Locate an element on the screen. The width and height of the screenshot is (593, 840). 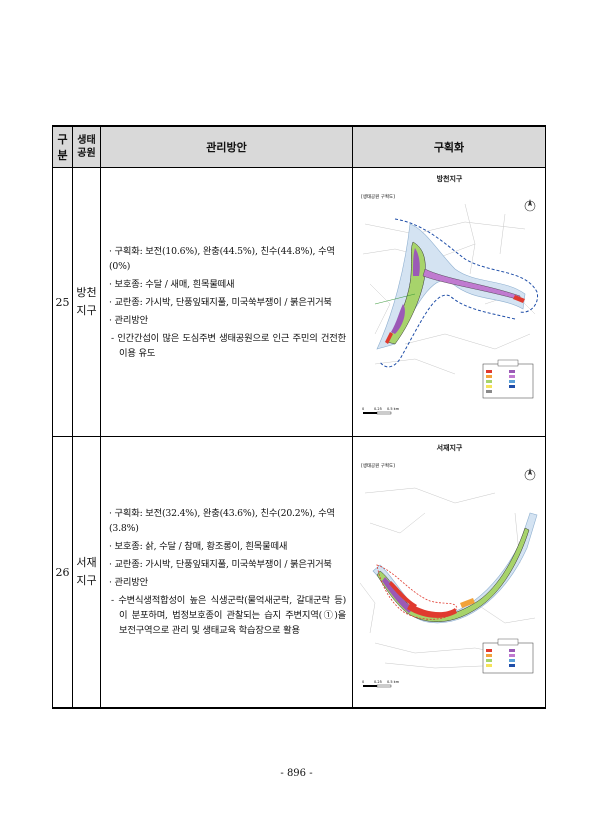
header-zoning: 구획화 is located at coordinates (449, 146).